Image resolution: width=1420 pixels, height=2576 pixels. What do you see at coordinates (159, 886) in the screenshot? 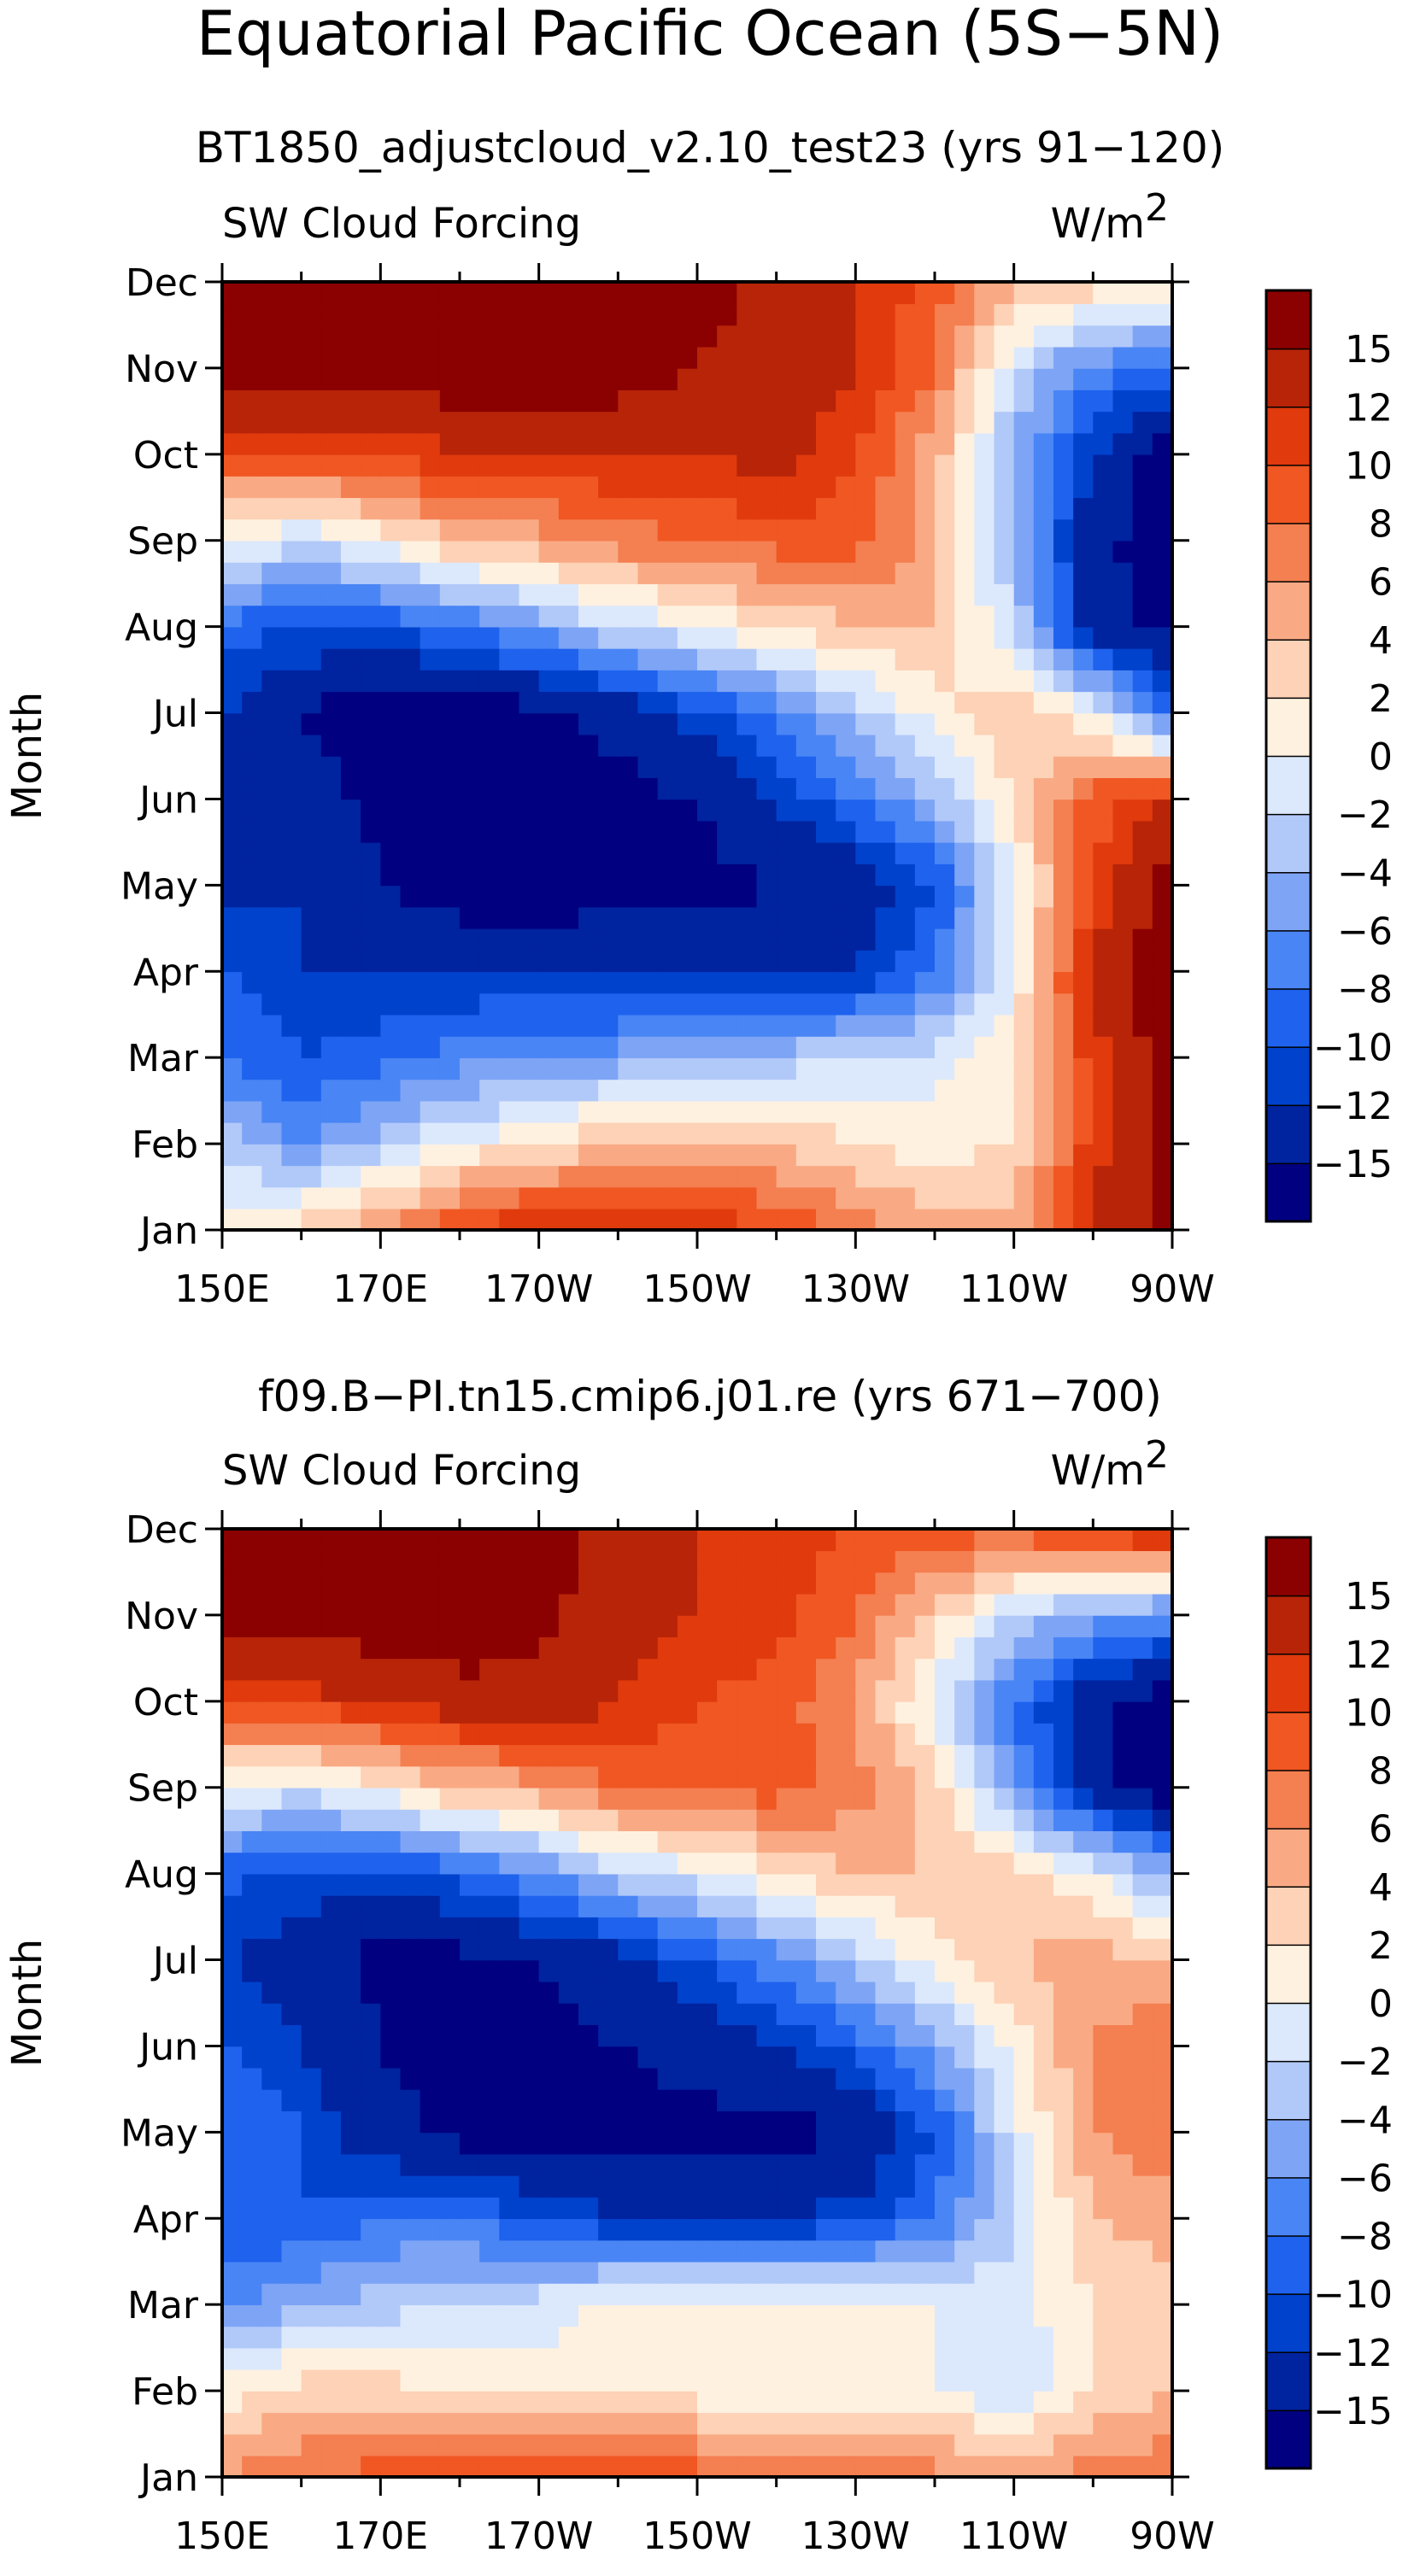
I see `y-tick-label: May` at bounding box center [159, 886].